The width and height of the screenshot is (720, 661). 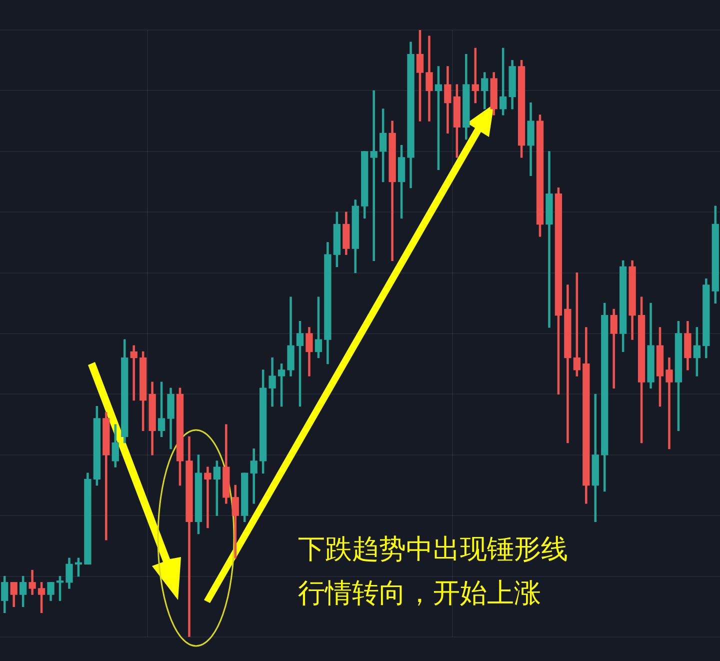 I want to click on annotation: 行情转向，开始上涨, so click(x=420, y=594).